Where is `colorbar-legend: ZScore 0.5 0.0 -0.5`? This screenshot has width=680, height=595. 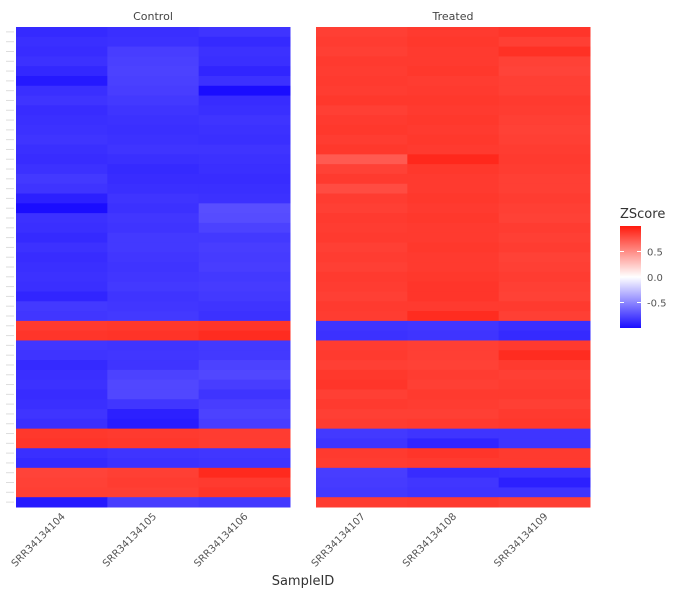
colorbar-legend: ZScore 0.5 0.0 -0.5 is located at coordinates (643, 267).